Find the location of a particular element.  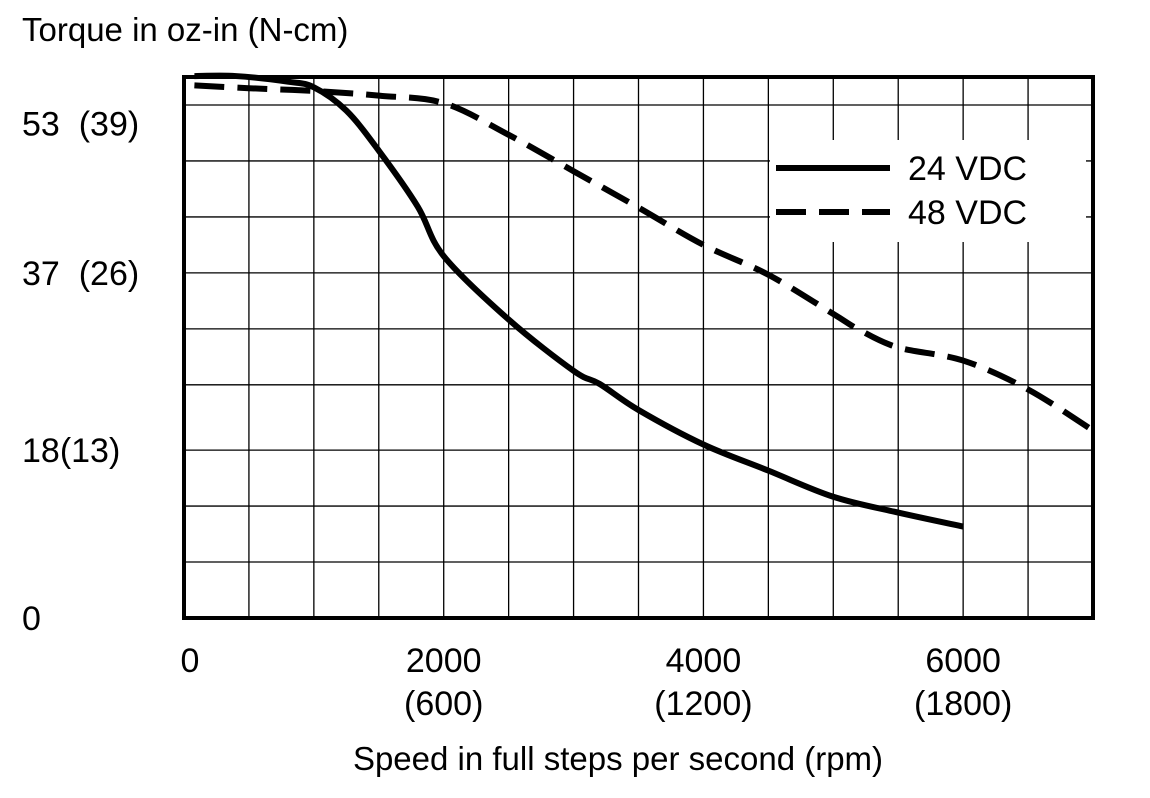

x-tick-sublabel: (1200) is located at coordinates (703, 704).